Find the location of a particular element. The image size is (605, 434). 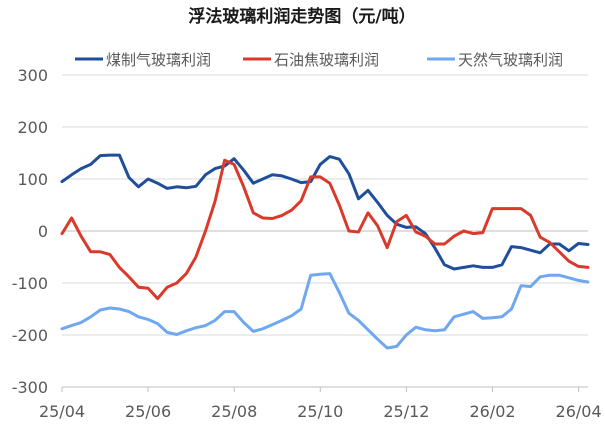

y-tick-label: -200 is located at coordinates (30, 335).